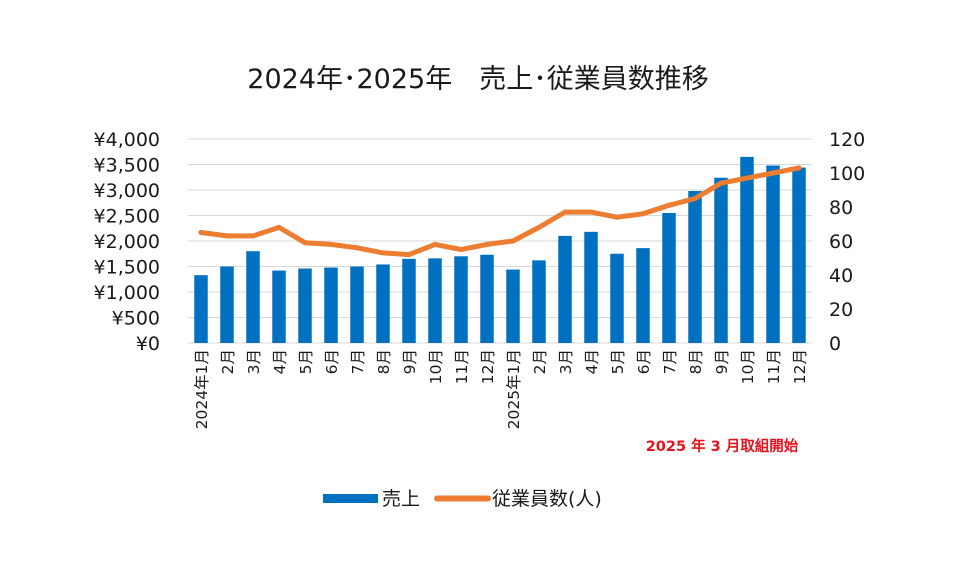 The image size is (973, 582). Describe the element at coordinates (127, 140) in the screenshot. I see `y-left-tick-label: ¥4,000` at that location.